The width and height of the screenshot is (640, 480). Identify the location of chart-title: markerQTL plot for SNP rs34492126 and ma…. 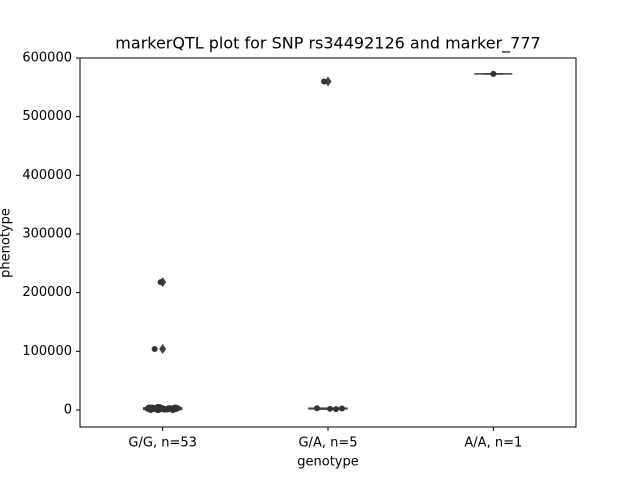
(327, 44).